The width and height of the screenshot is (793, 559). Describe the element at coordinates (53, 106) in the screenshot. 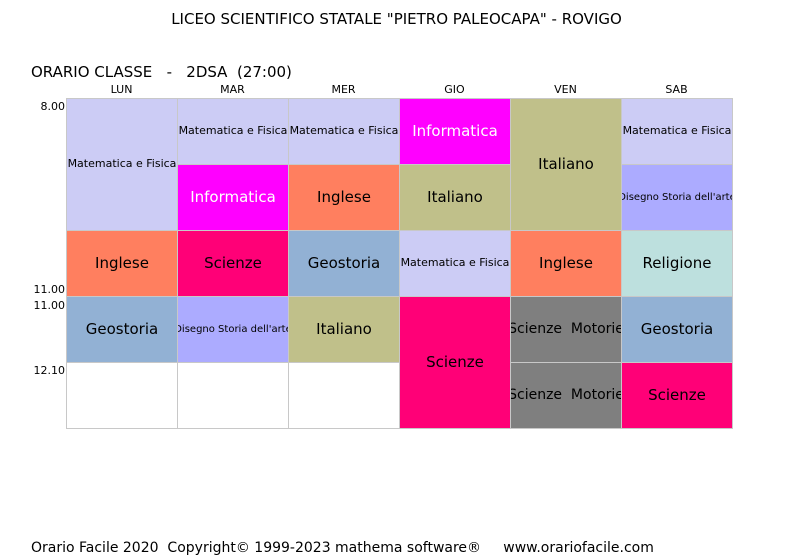

I see `time-label: 8.00` at that location.